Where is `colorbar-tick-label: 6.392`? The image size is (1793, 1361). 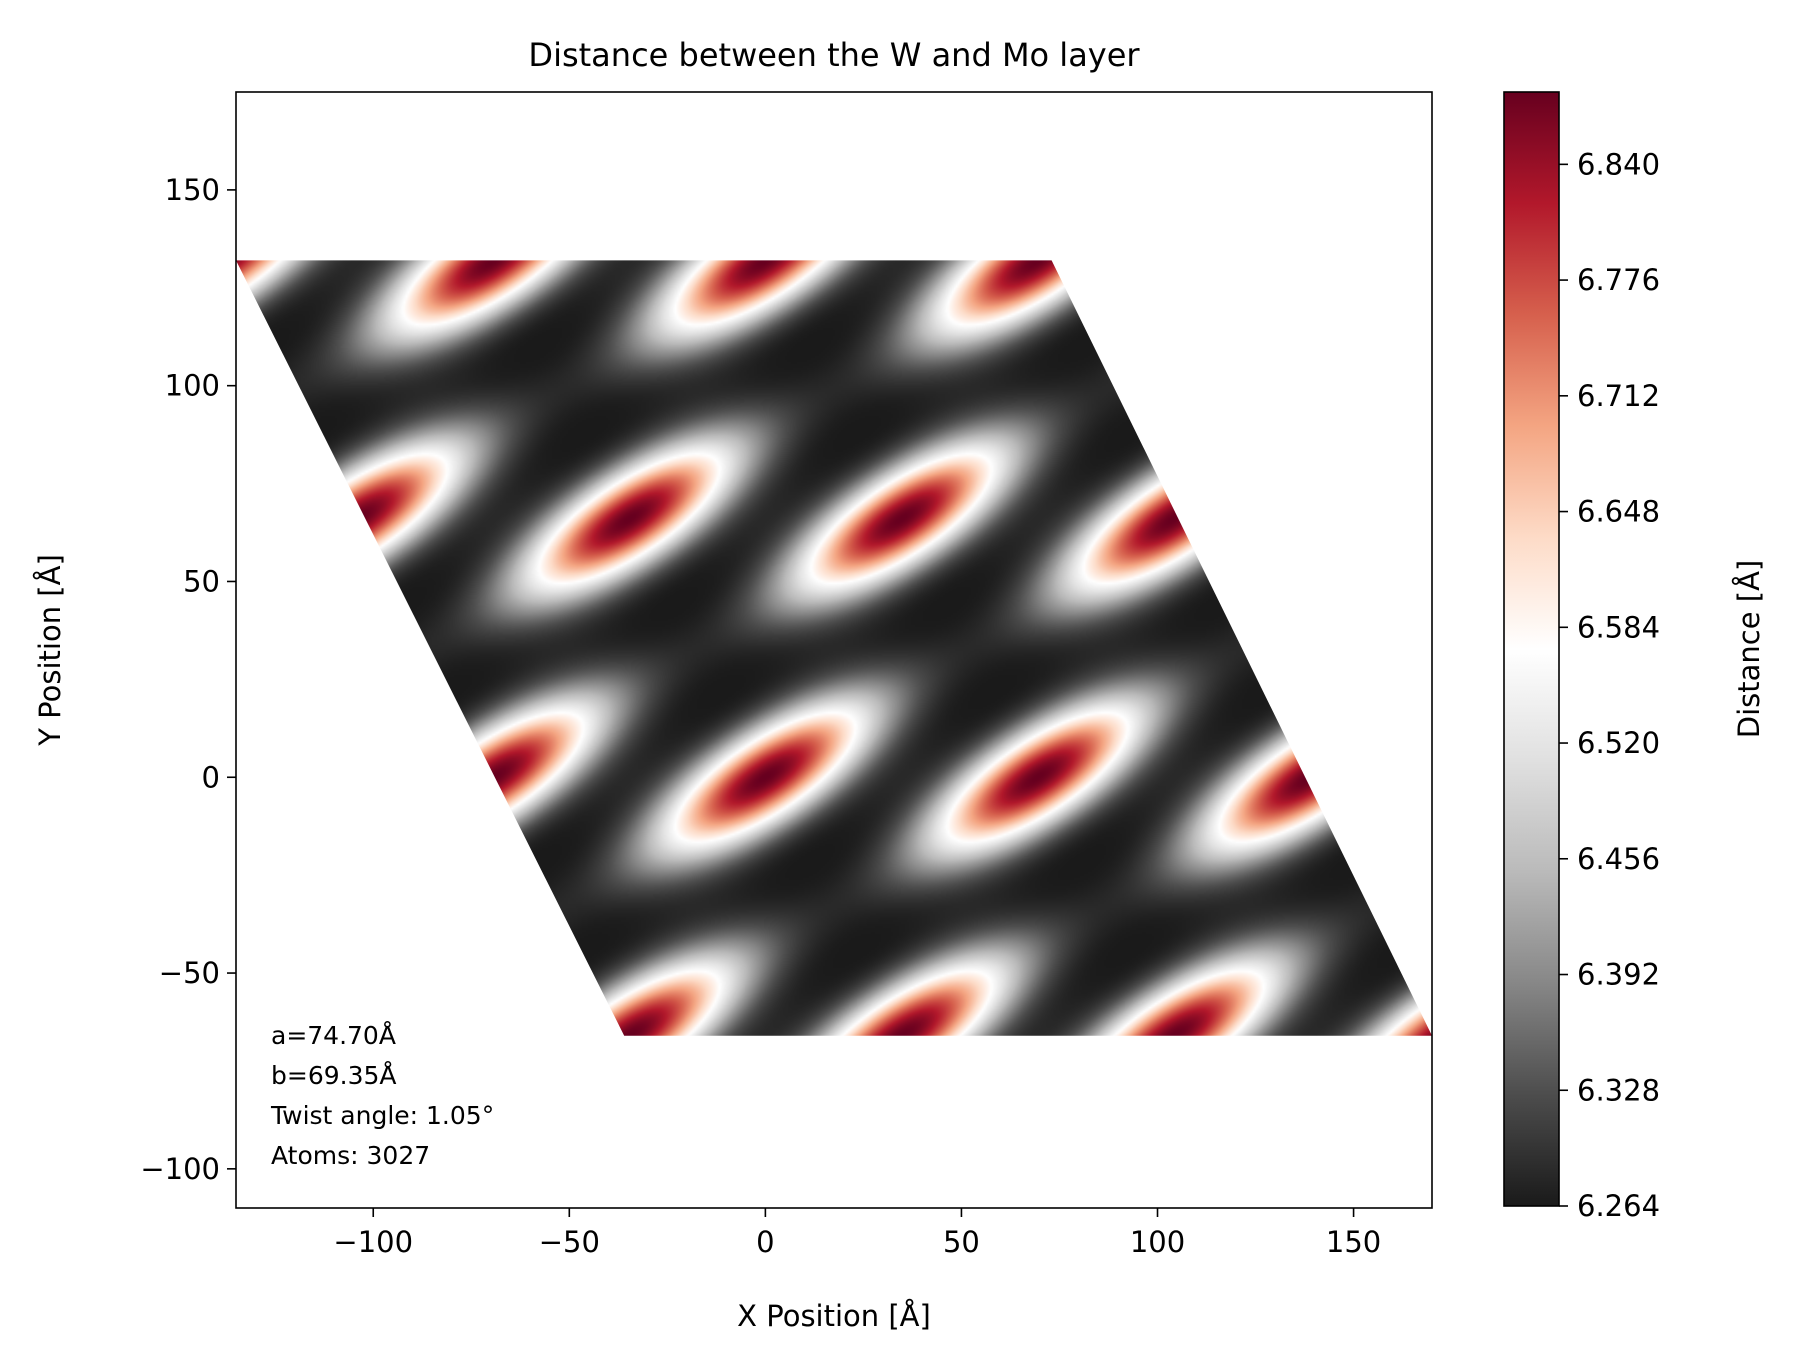
colorbar-tick-label: 6.392 is located at coordinates (1618, 975).